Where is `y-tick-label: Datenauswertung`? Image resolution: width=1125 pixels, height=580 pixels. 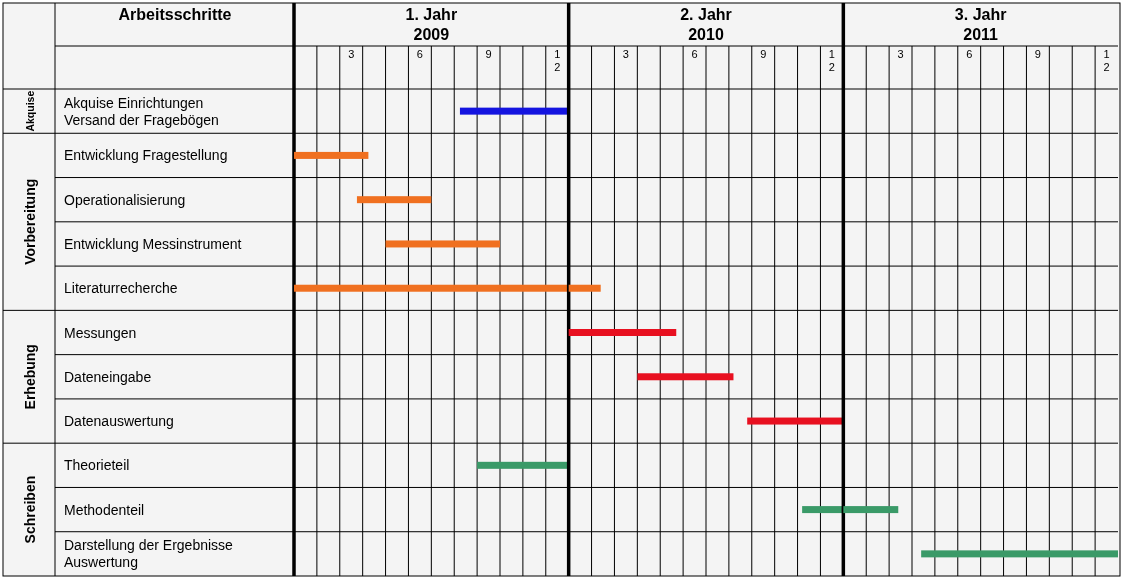
y-tick-label: Datenauswertung is located at coordinates (119, 421).